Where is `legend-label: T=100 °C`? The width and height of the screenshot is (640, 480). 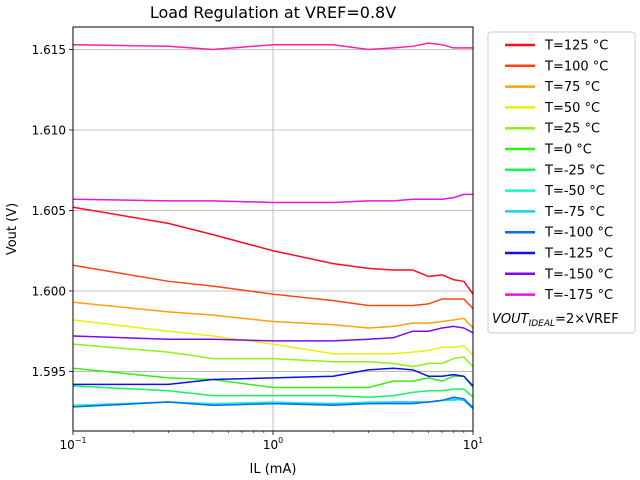
legend-label: T=100 °C is located at coordinates (576, 66).